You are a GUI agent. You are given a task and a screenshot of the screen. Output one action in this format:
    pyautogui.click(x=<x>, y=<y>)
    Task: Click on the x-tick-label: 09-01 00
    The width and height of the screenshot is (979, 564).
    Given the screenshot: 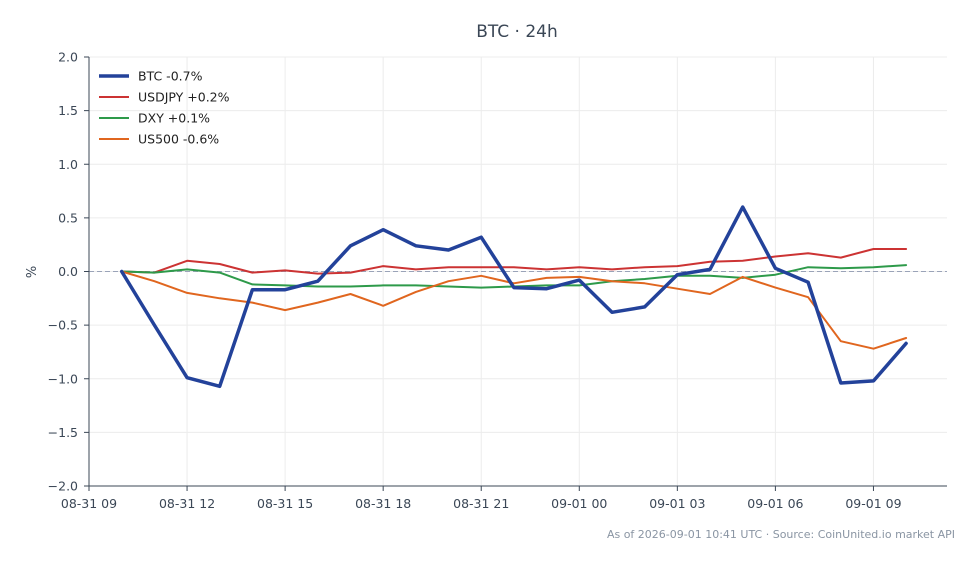 What is the action you would take?
    pyautogui.click(x=579, y=503)
    